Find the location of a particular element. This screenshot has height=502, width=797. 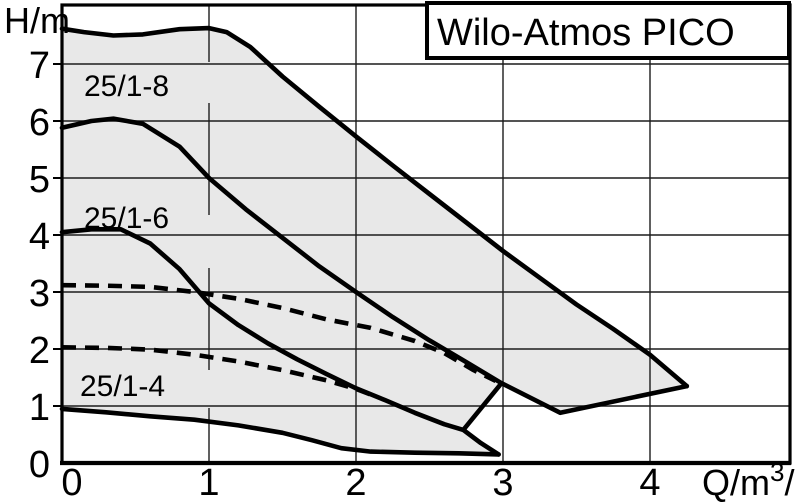

chart-title: Wilo-Atmos PICO is located at coordinates (586, 33).